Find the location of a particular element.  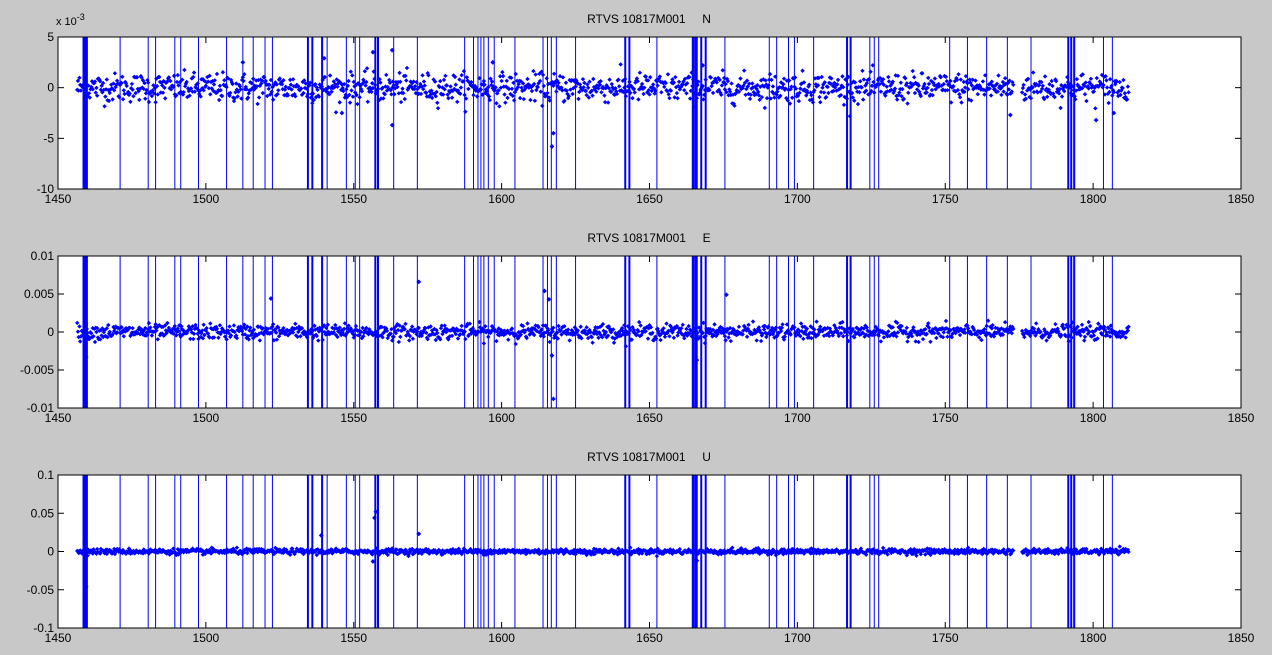

x-tick-label: 1800 is located at coordinates (1093, 418).